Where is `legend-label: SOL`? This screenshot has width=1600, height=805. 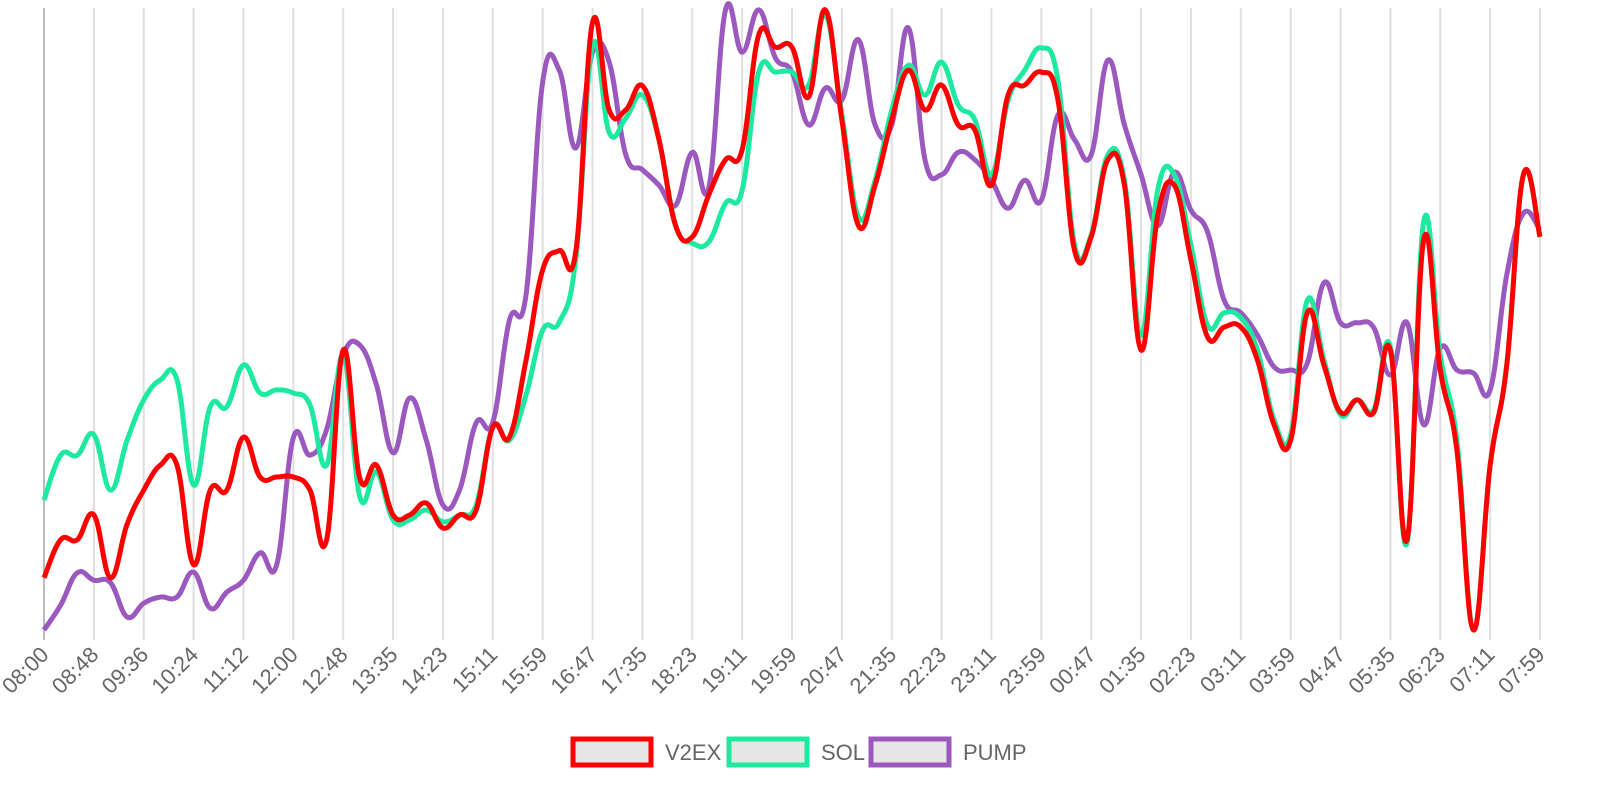
legend-label: SOL is located at coordinates (843, 752).